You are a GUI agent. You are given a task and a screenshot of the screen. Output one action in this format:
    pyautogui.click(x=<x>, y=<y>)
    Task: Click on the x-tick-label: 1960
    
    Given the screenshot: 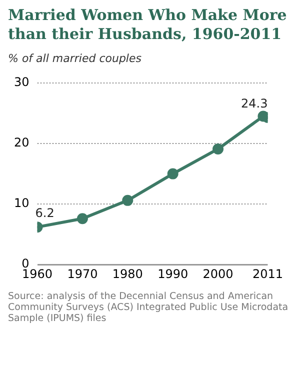 What is the action you would take?
    pyautogui.click(x=37, y=273)
    